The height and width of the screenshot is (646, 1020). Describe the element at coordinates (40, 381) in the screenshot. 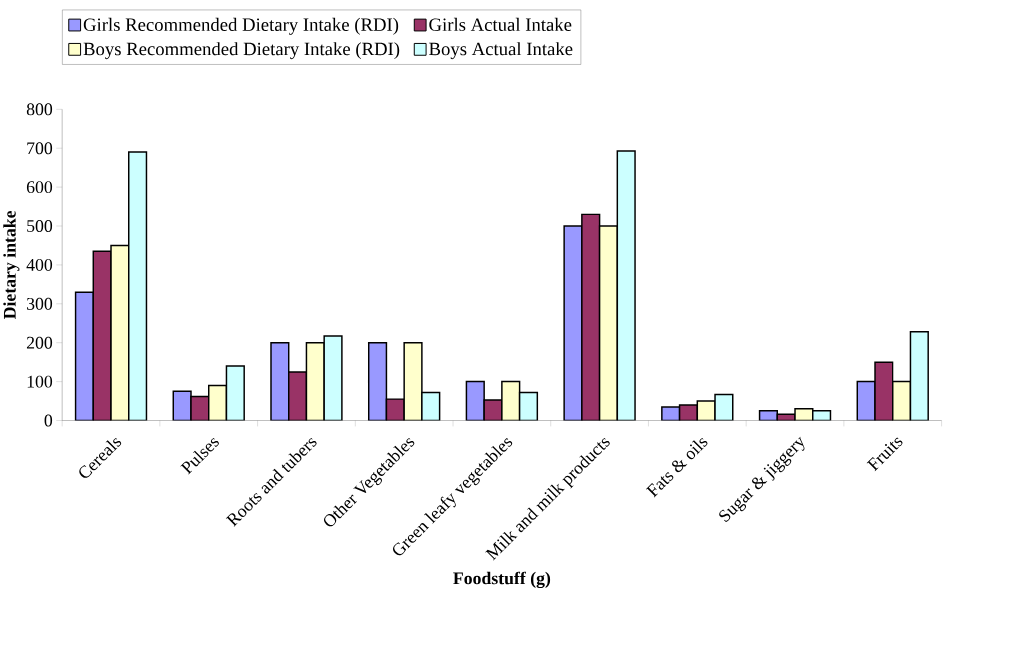

I see `y-tick-label: 100` at that location.